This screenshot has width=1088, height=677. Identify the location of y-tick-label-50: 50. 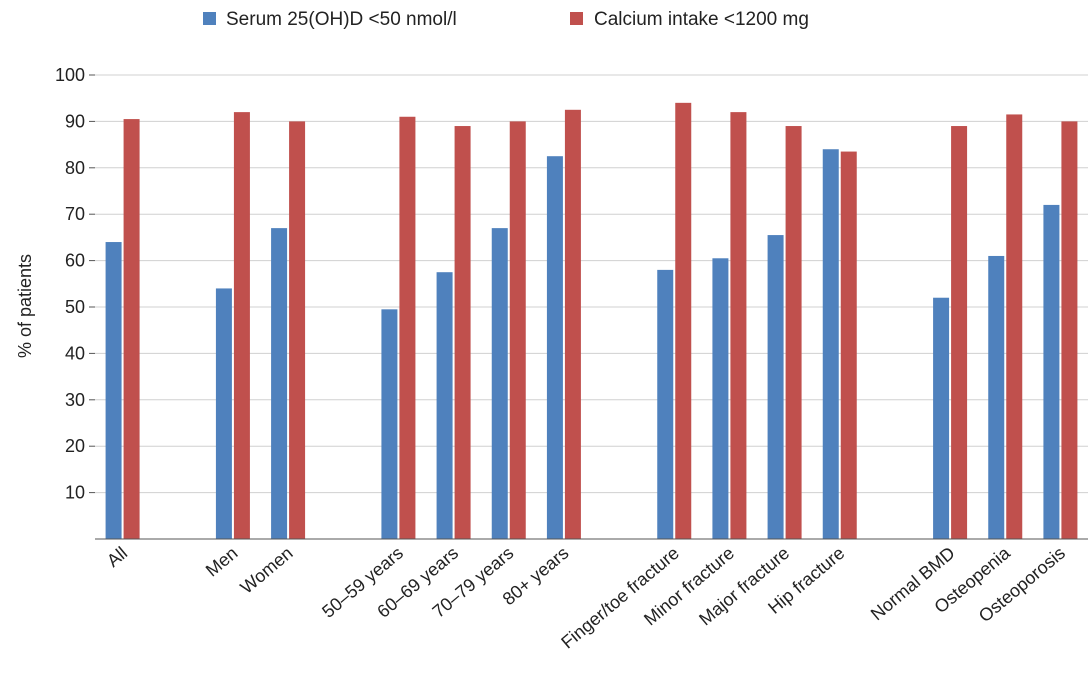
(75, 307).